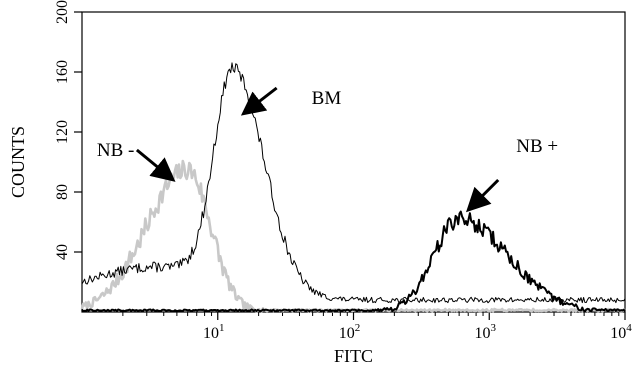 The width and height of the screenshot is (643, 370). I want to click on y-tick-label: 160, so click(62, 72).